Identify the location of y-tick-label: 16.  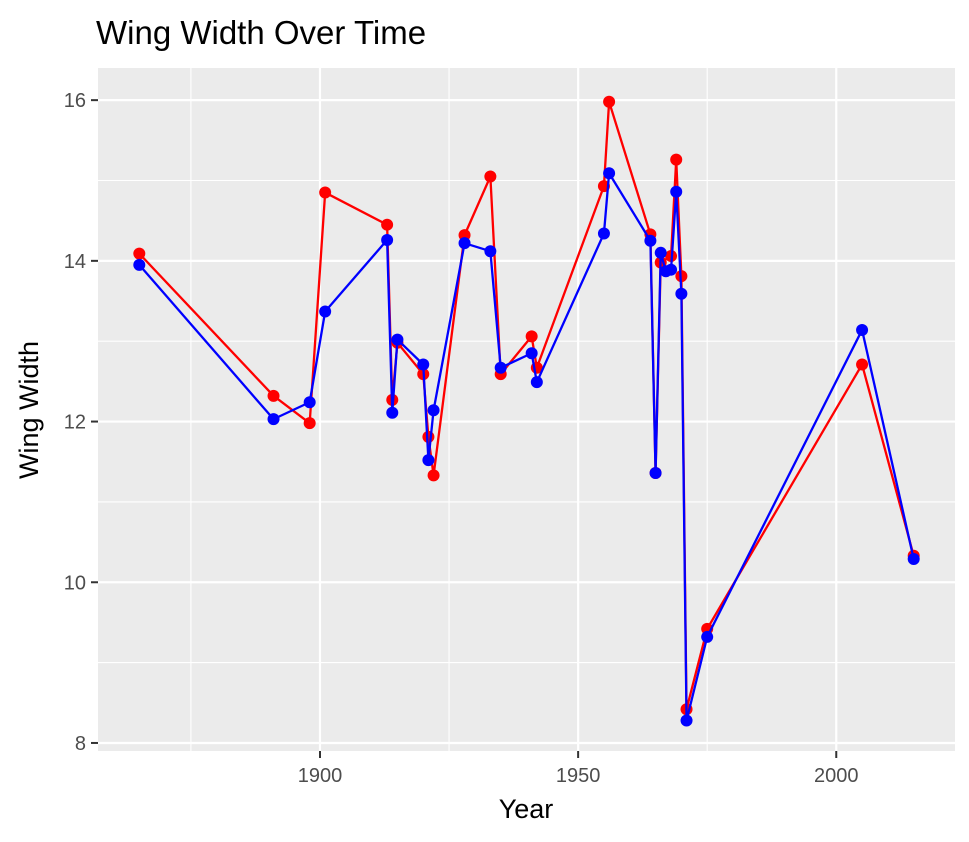
(75, 101).